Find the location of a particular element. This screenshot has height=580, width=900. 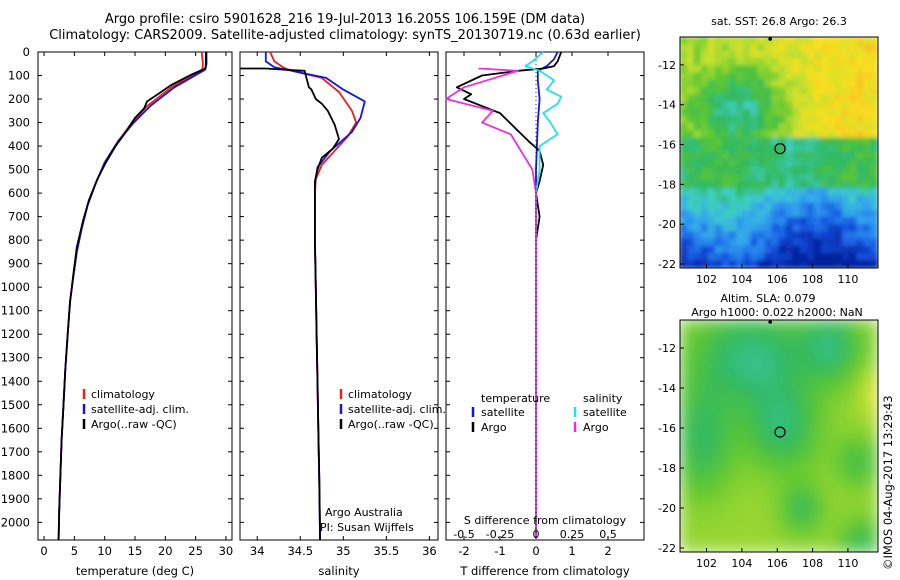

salinity-annotation: PI: Susan Wijffels is located at coordinates (367, 527).